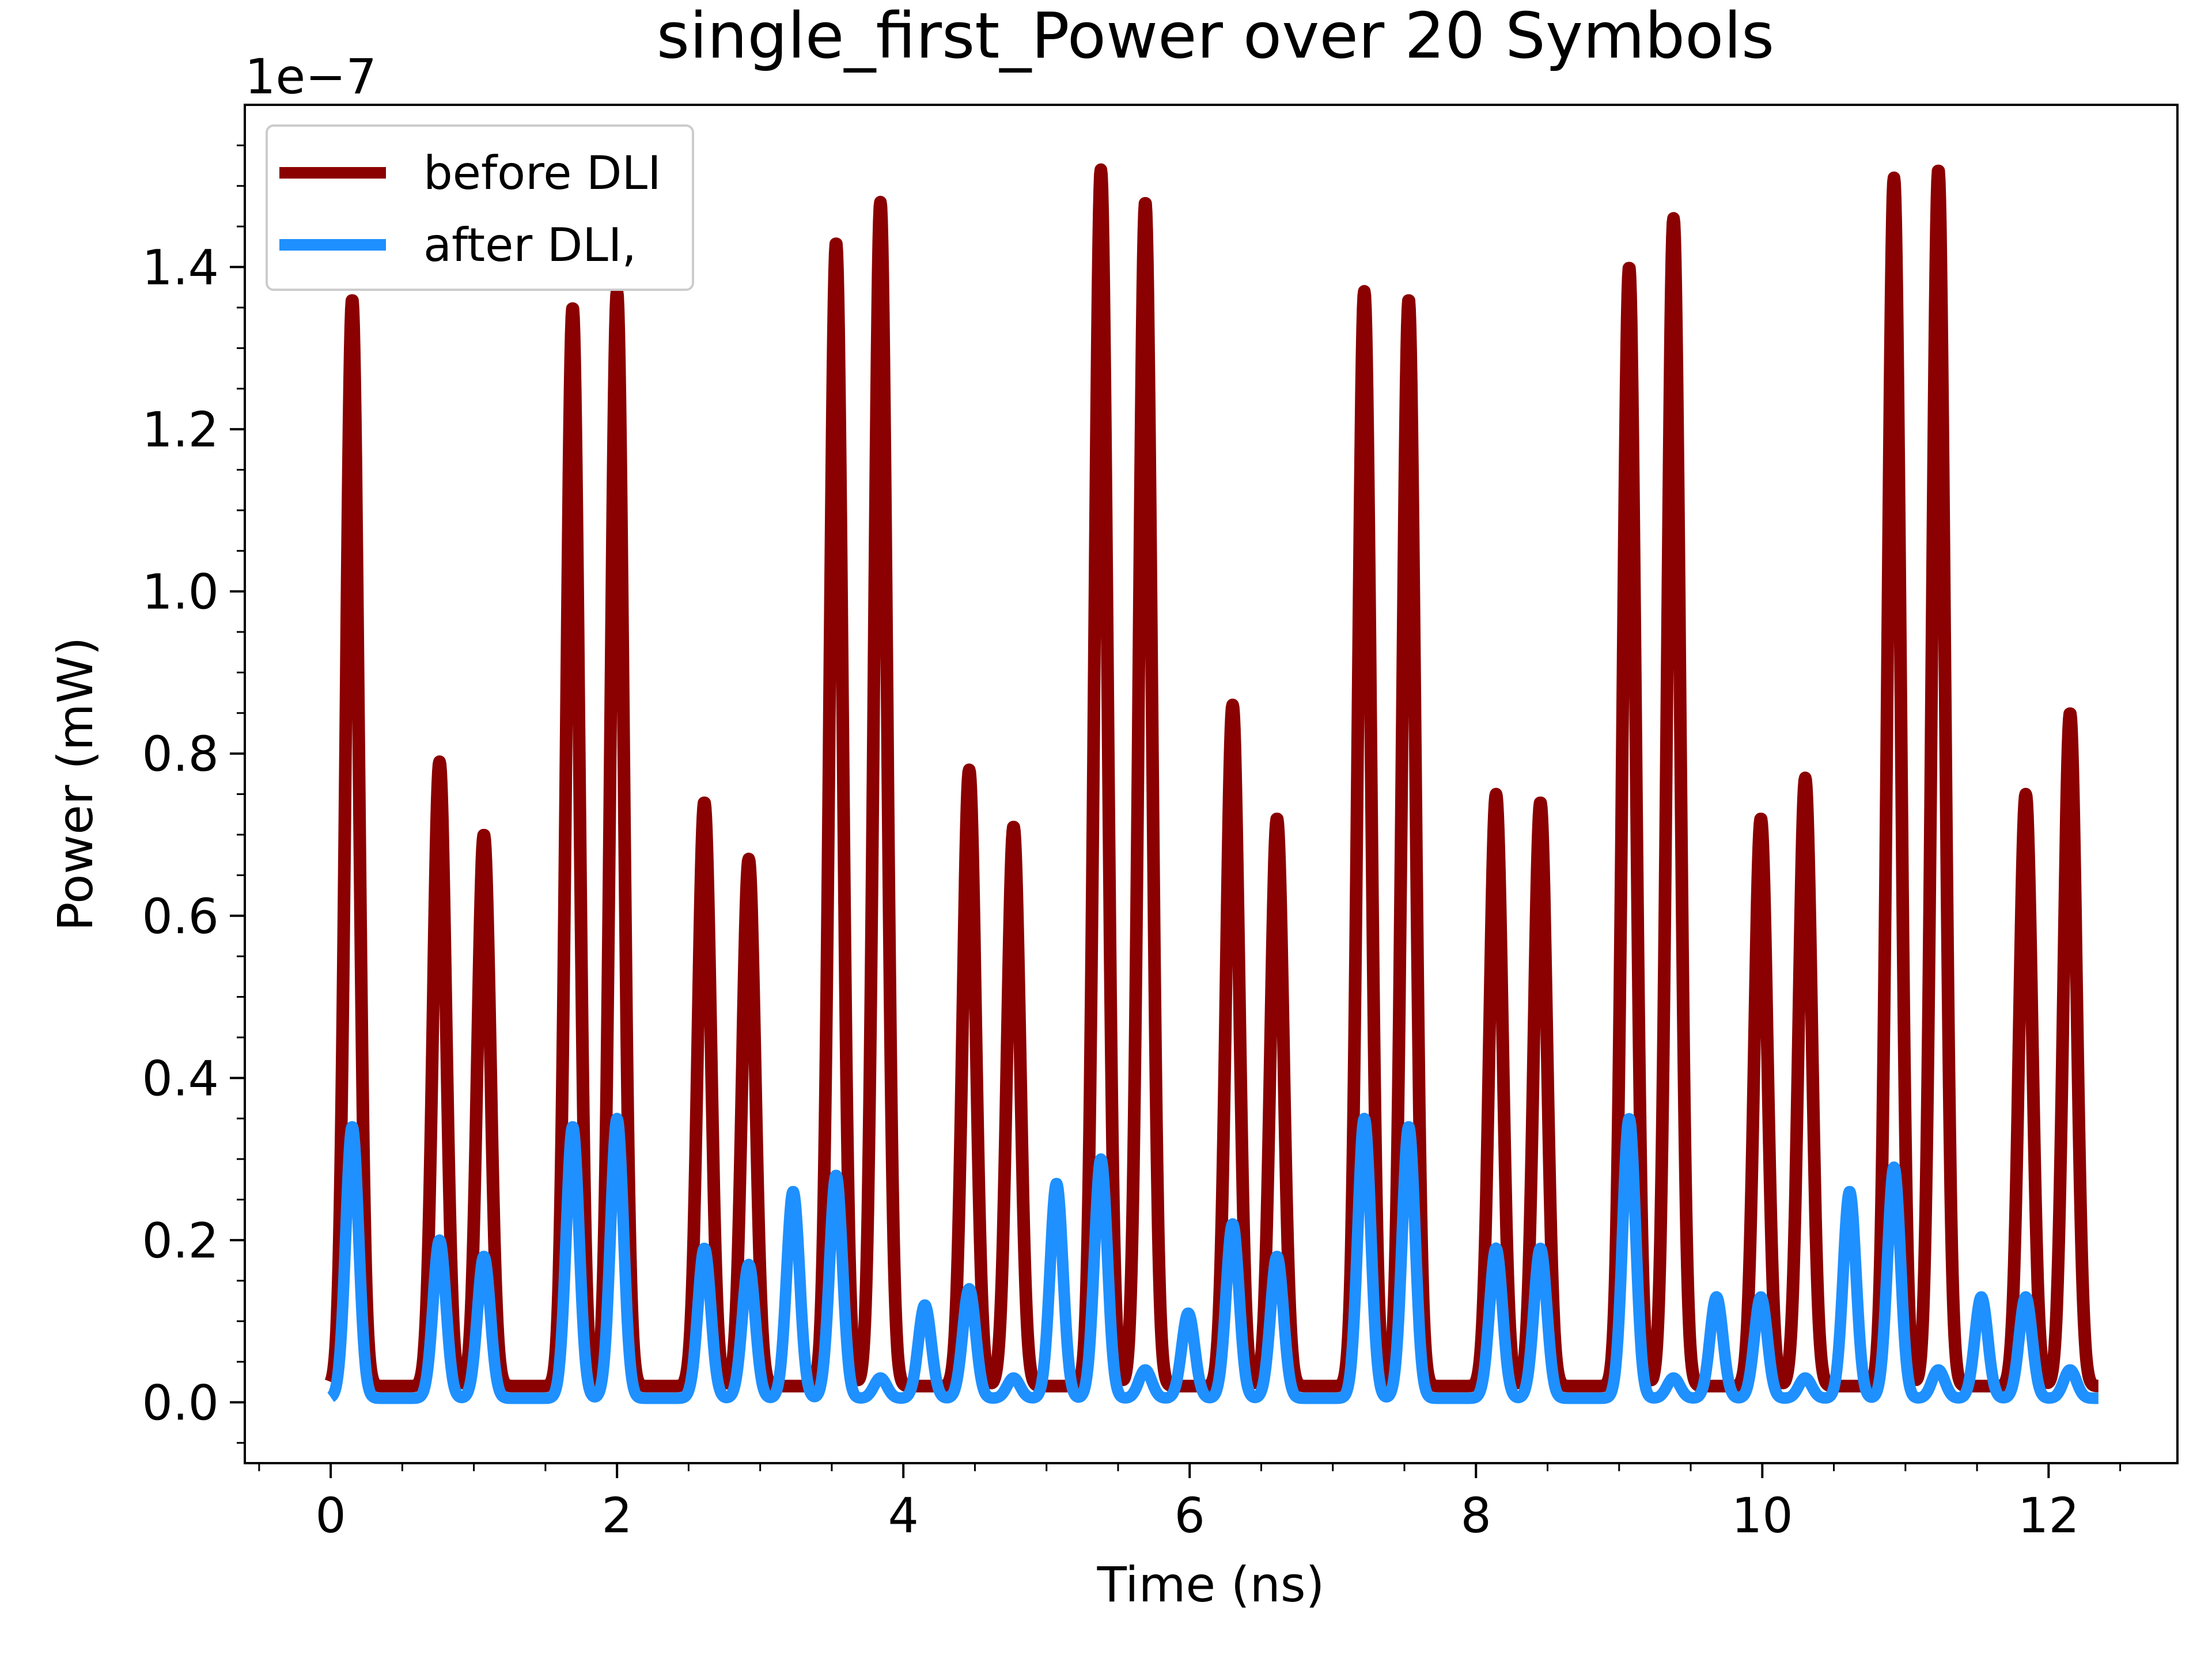 Image resolution: width=2212 pixels, height=1659 pixels. I want to click on x-tick-label: 0, so click(330, 1515).